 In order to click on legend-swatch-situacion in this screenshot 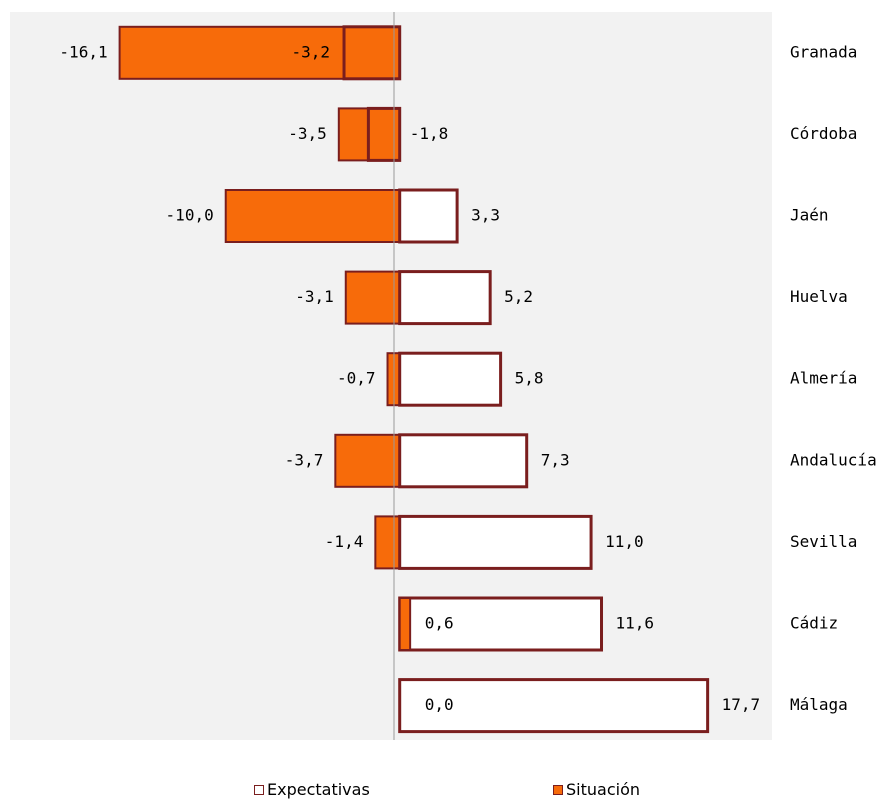, I will do `click(558, 789)`.